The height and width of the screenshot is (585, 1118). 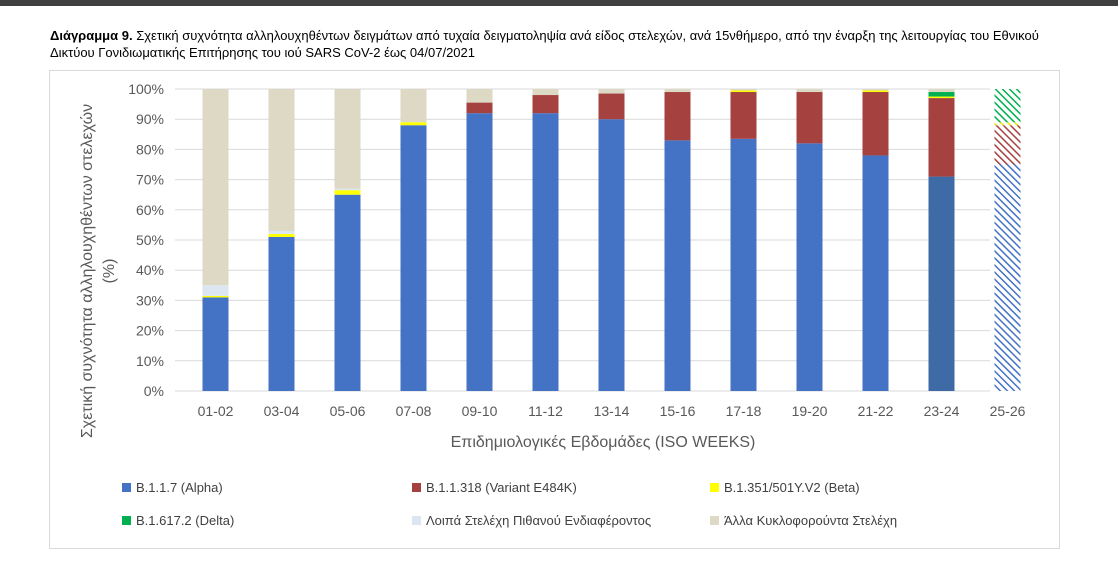 I want to click on legend-item: B.1.351/501Y.V2 (Beta), so click(x=785, y=487).